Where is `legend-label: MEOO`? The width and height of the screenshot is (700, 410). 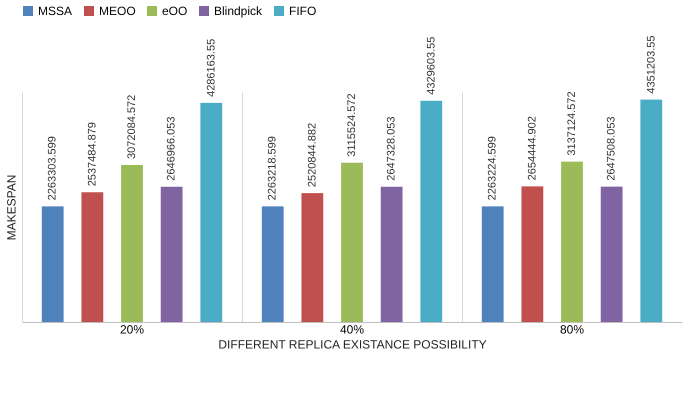 legend-label: MEOO is located at coordinates (117, 11).